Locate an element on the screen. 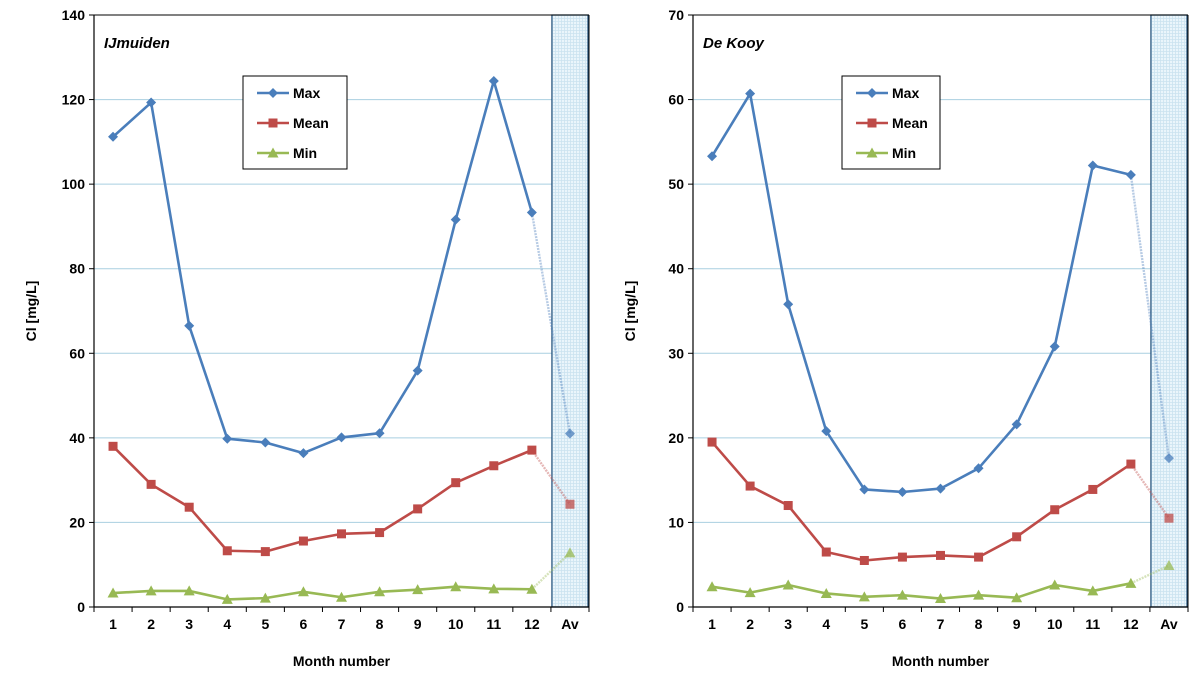 The height and width of the screenshot is (673, 1204). chart-1-legend-item-mean: Mean is located at coordinates (892, 123).